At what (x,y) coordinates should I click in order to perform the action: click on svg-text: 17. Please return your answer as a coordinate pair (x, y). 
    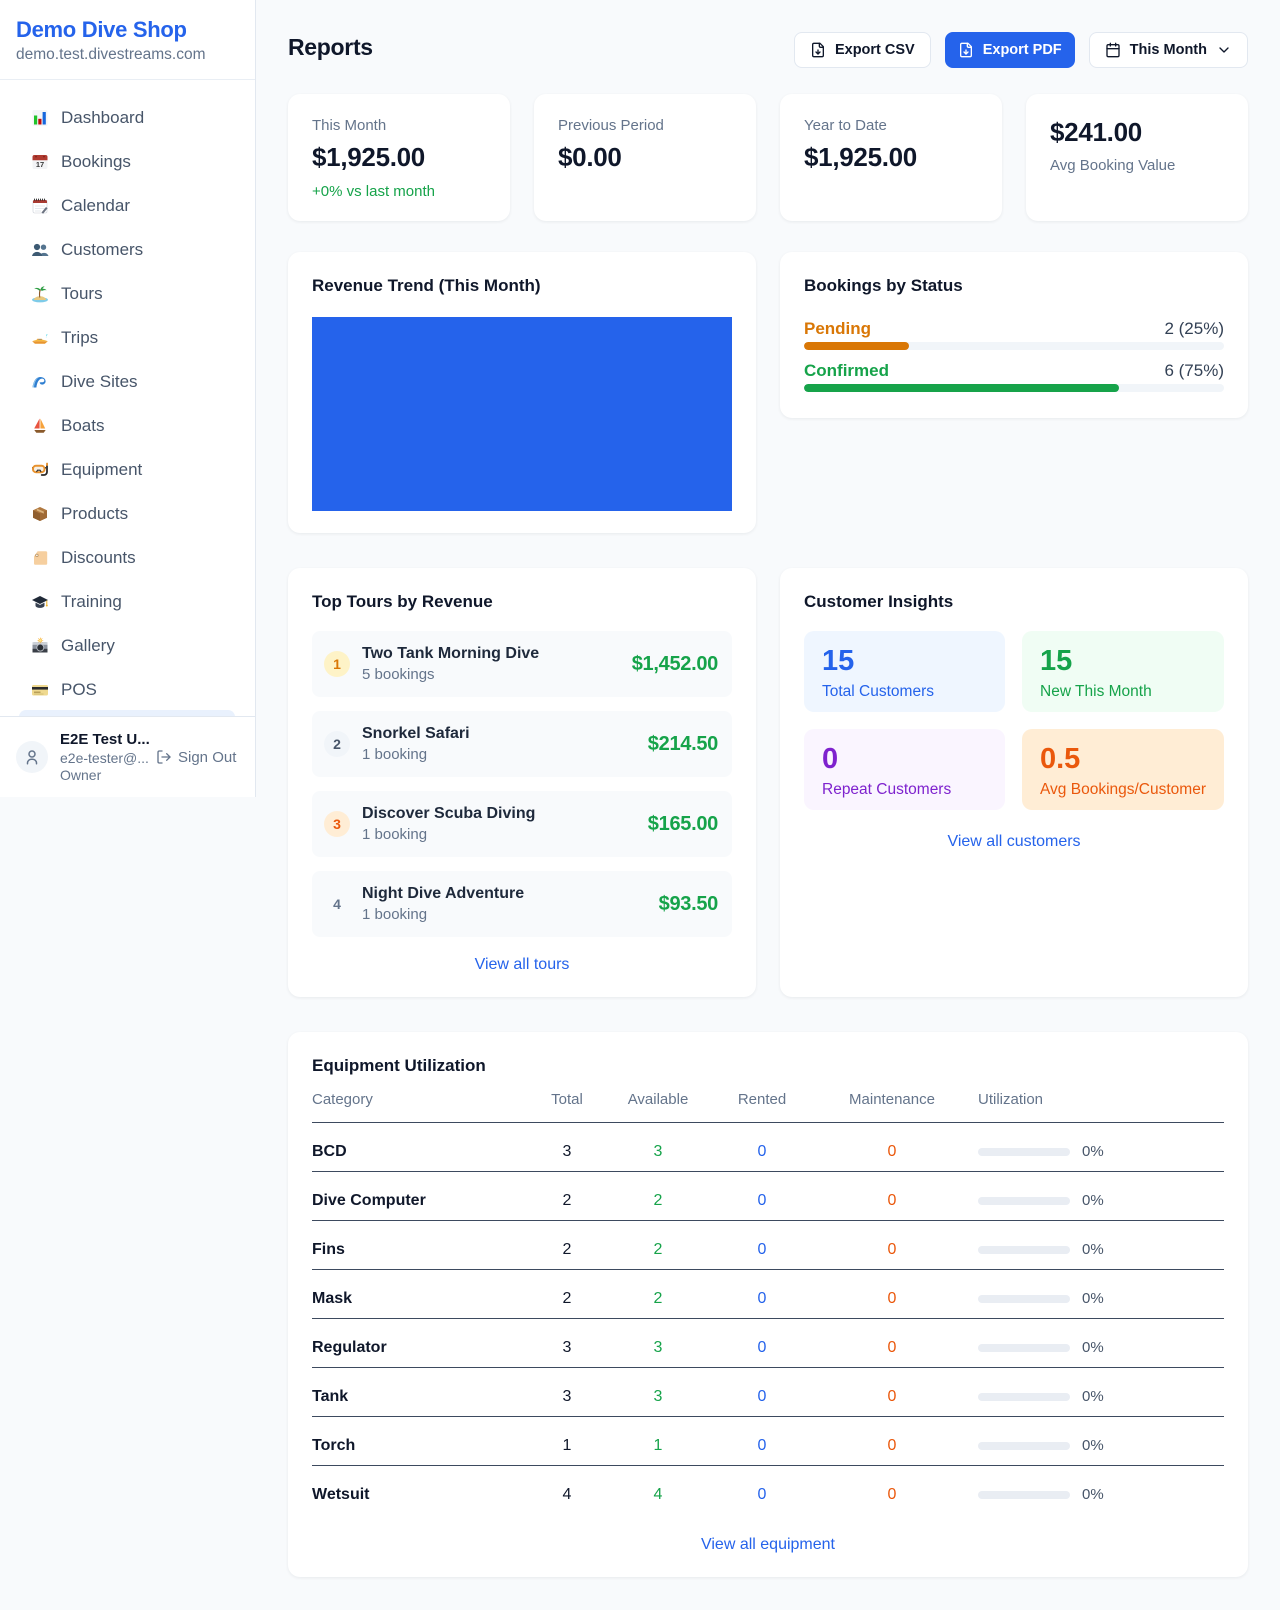
    Looking at the image, I should click on (40, 164).